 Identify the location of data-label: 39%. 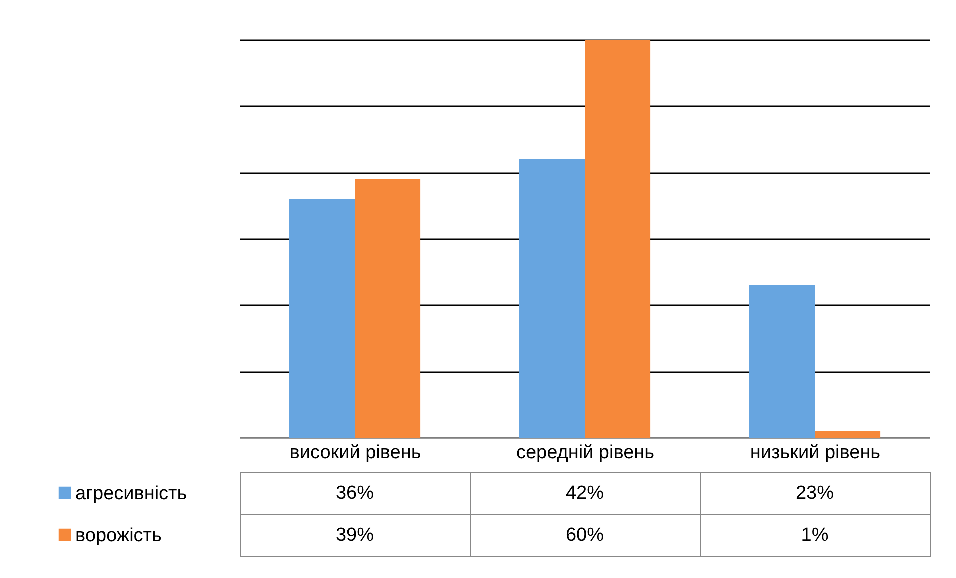
(355, 535).